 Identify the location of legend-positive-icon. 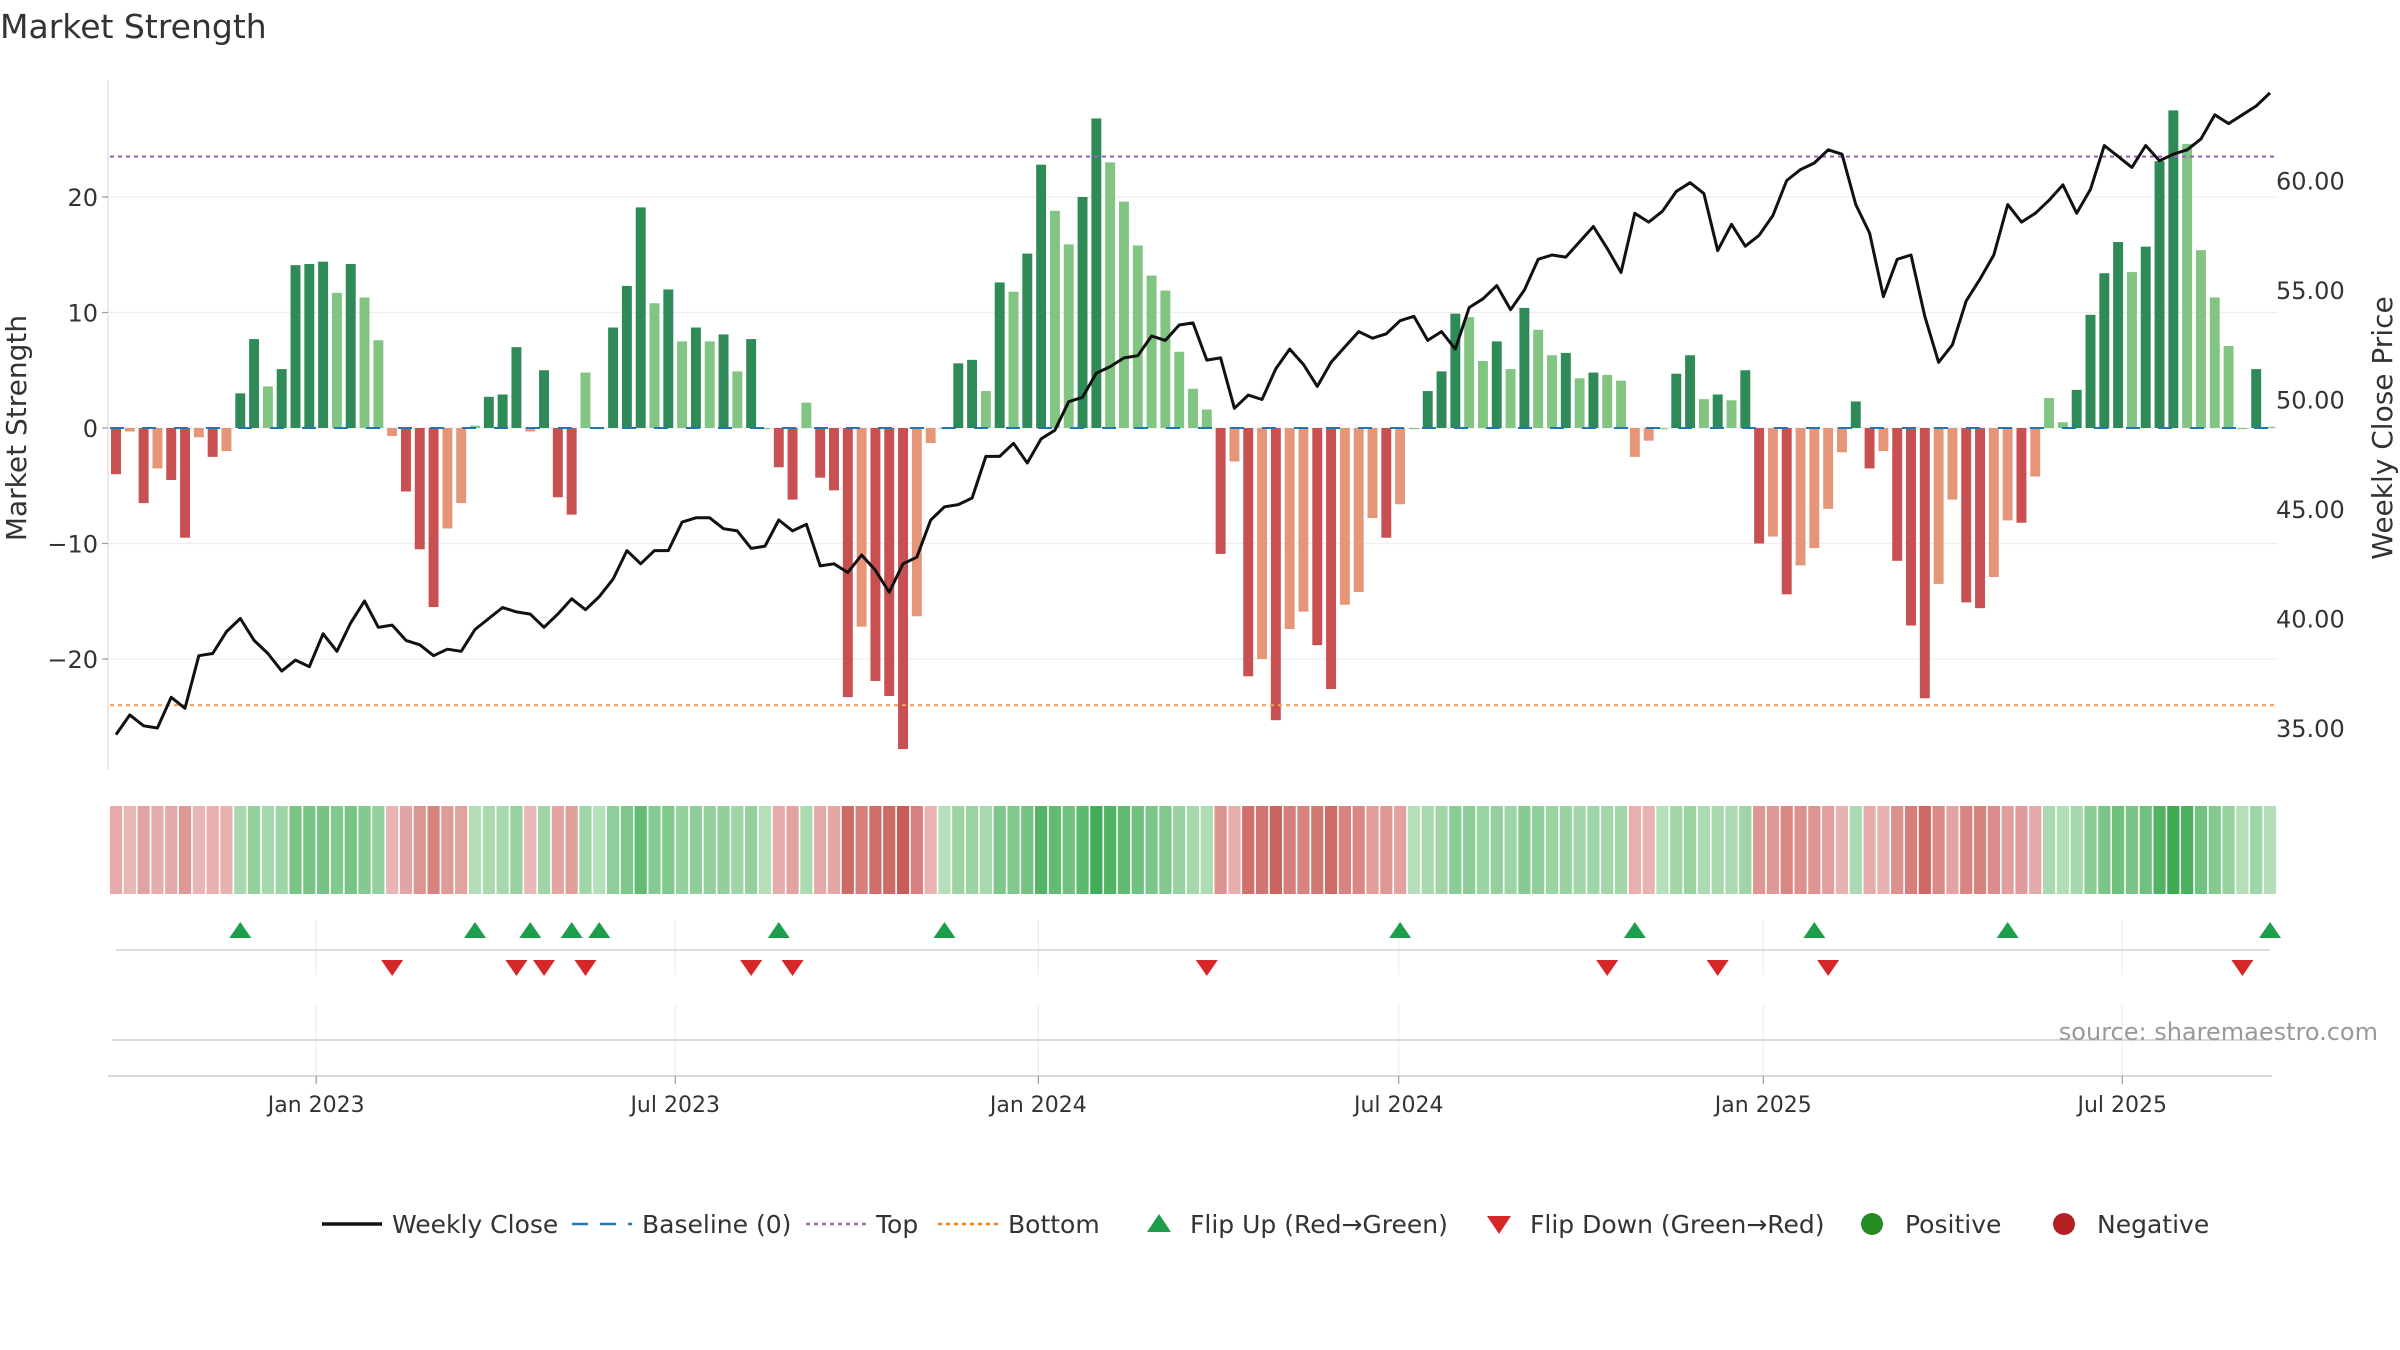
(1872, 1224).